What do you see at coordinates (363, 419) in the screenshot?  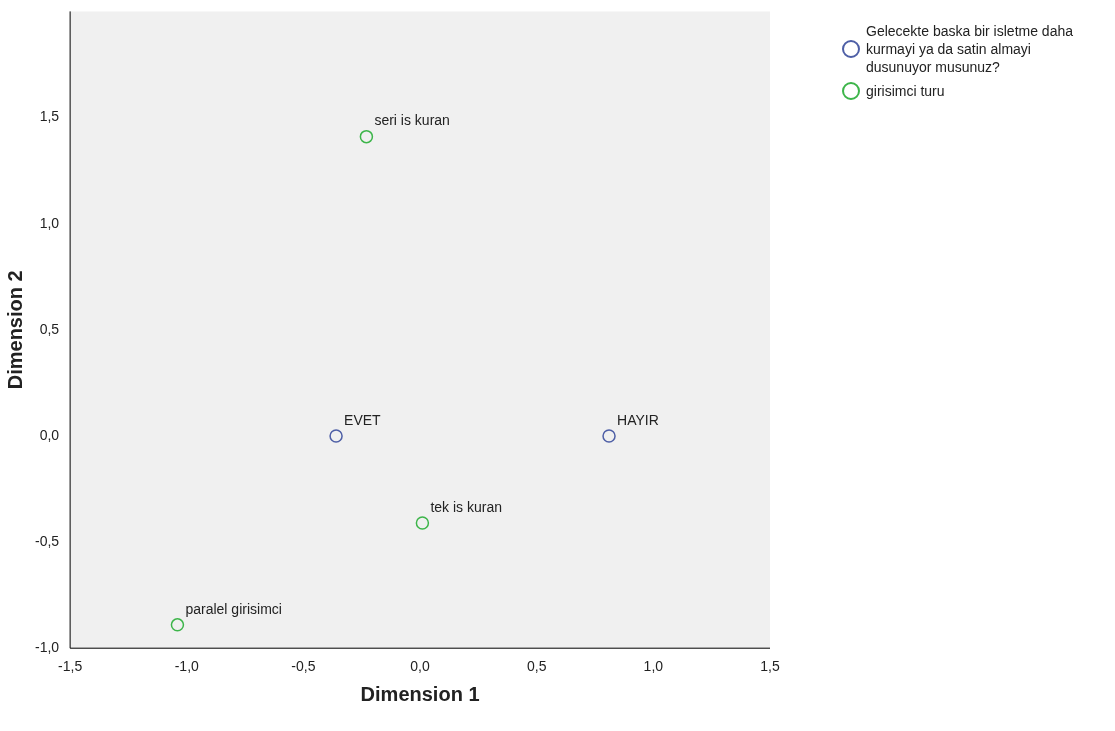 I see `annotation: EVET` at bounding box center [363, 419].